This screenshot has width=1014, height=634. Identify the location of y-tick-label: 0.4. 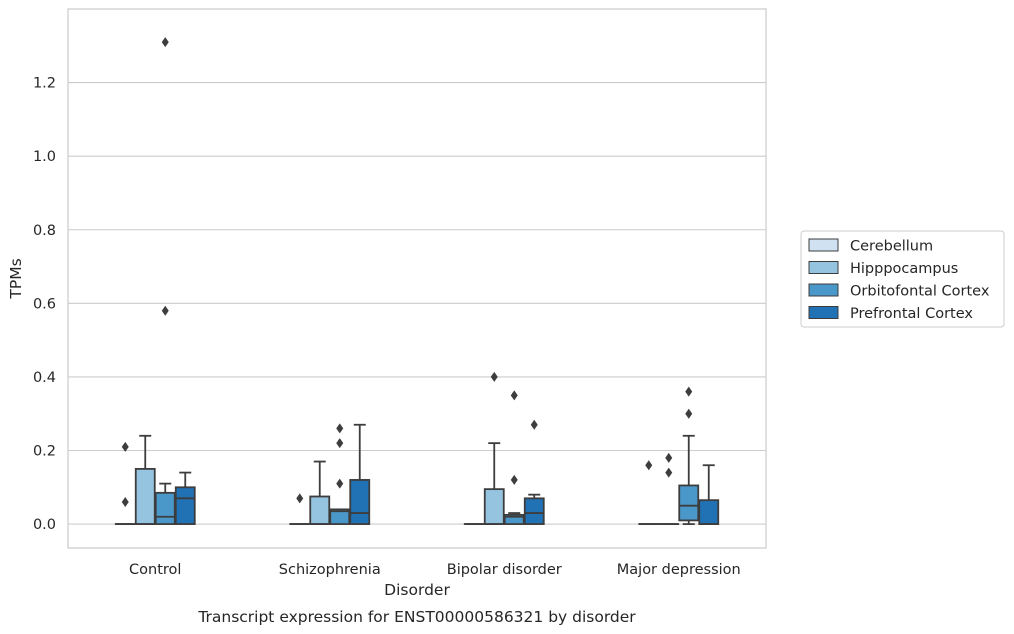
(44, 378).